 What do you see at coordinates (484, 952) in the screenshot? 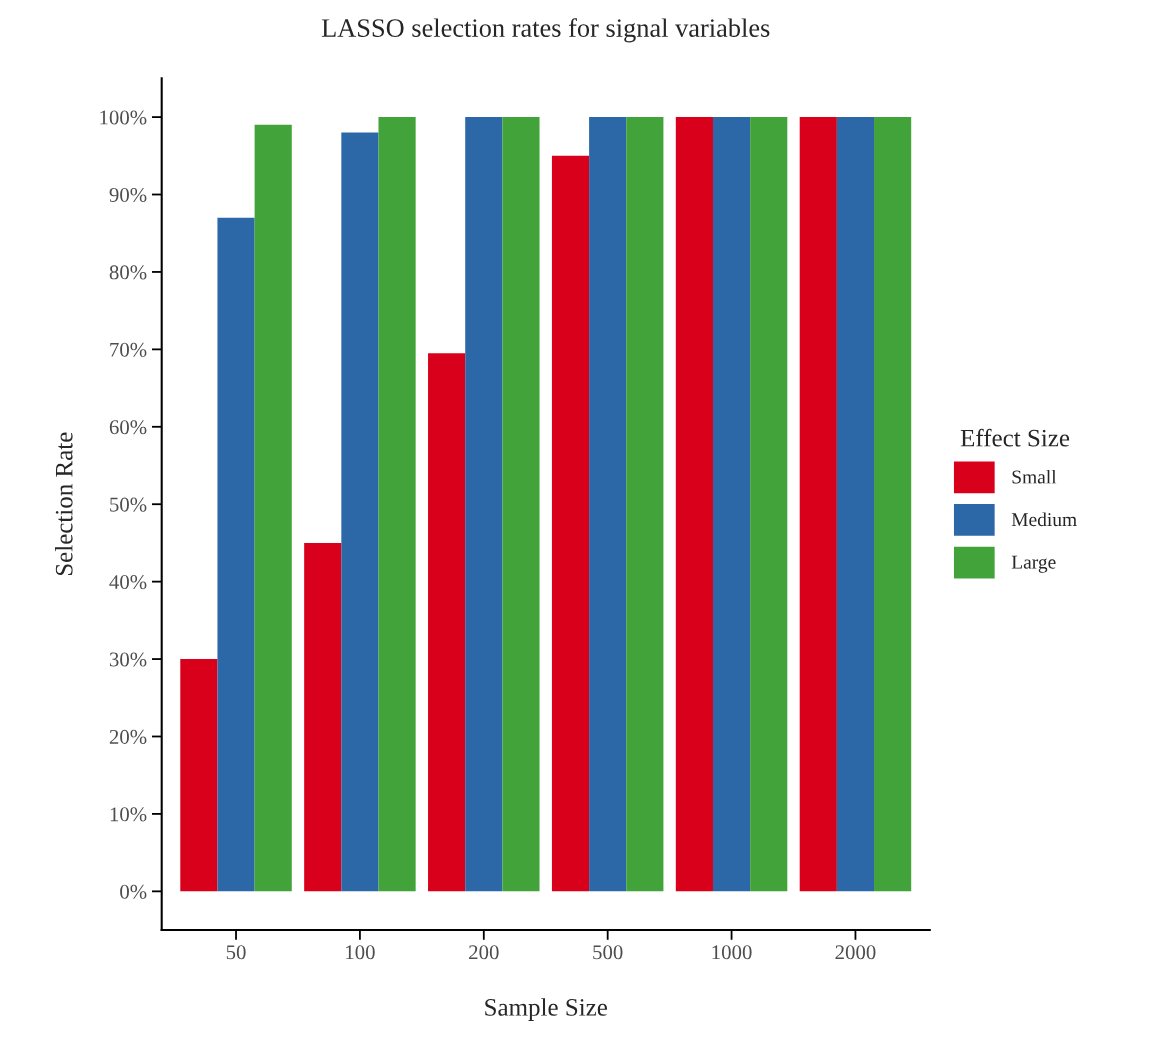
I see `x-tick-label: 200` at bounding box center [484, 952].